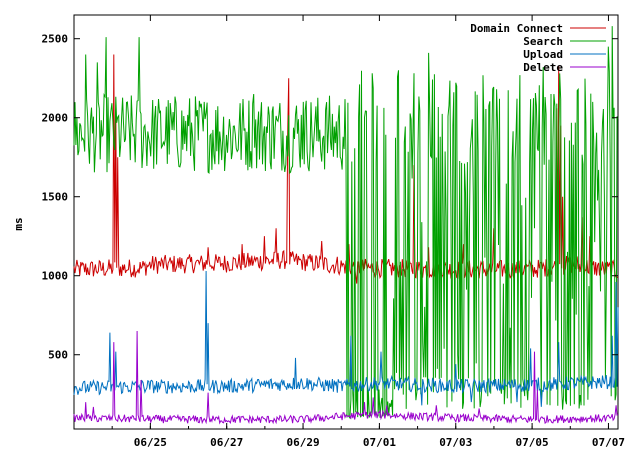 This screenshot has width=634, height=454. What do you see at coordinates (55, 118) in the screenshot?
I see `y-tick-label: 2000` at bounding box center [55, 118].